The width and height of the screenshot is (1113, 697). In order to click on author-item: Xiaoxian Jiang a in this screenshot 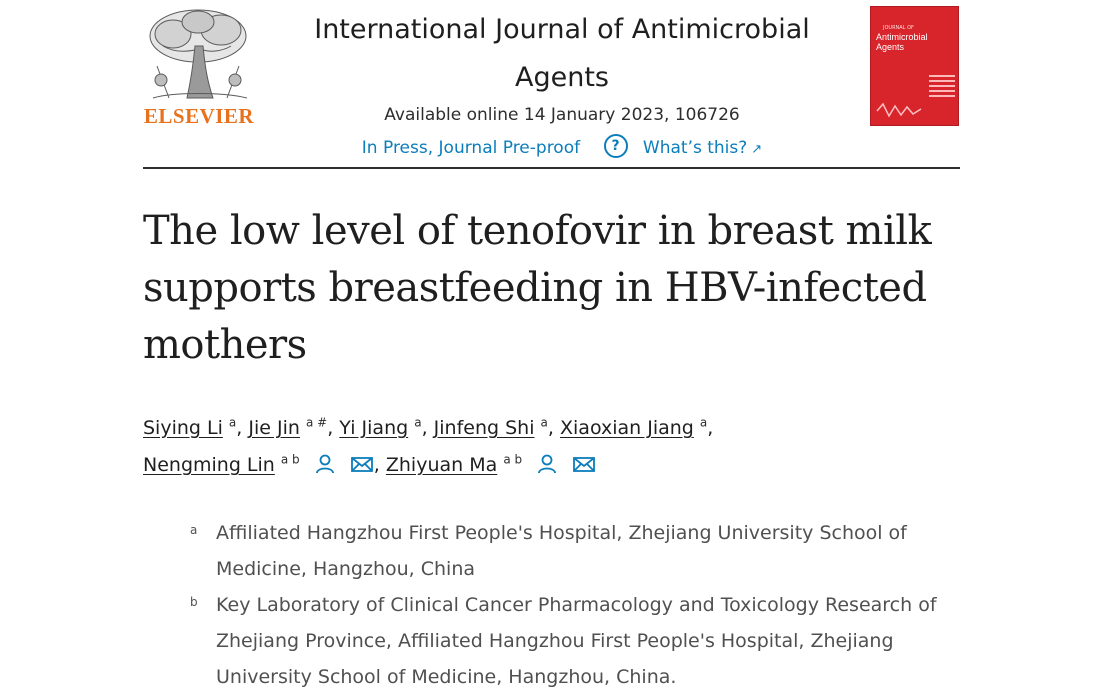, I will do `click(633, 428)`.